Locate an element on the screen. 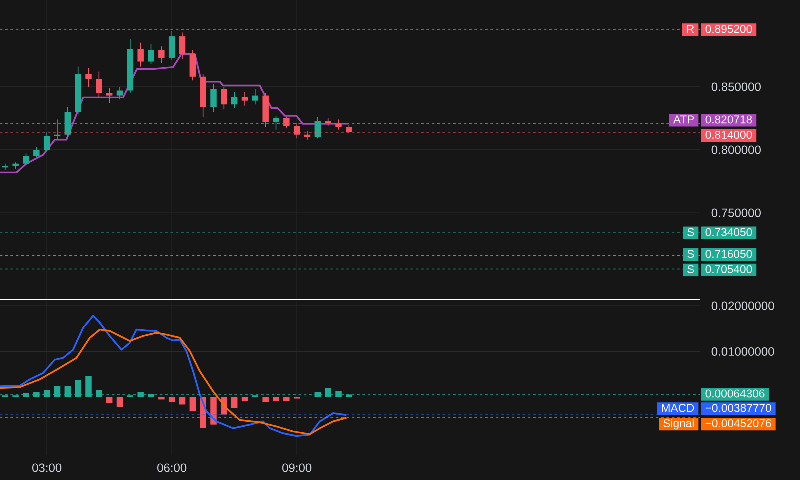 The image size is (800, 480). ref-line-label: MACD is located at coordinates (678, 408).